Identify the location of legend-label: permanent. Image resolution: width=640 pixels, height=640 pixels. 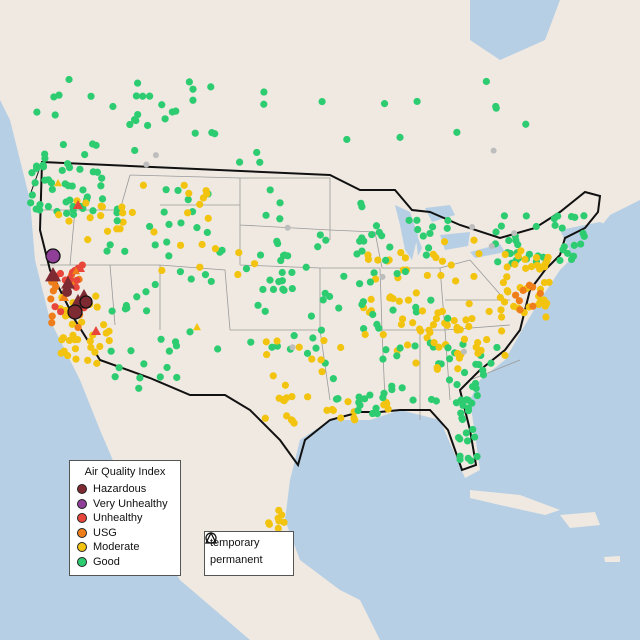
(236, 559).